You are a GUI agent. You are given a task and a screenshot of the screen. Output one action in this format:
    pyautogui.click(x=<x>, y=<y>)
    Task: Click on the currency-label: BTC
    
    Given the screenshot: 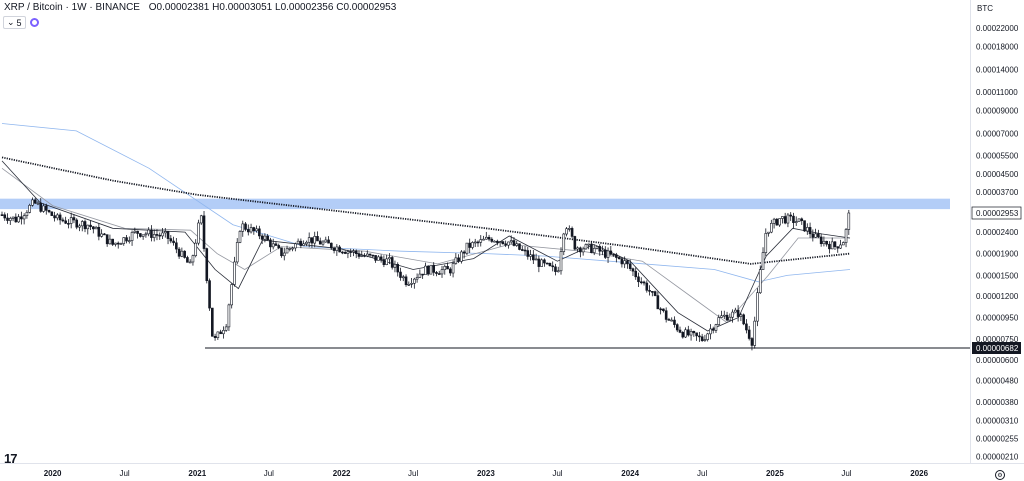 What is the action you would take?
    pyautogui.click(x=985, y=8)
    